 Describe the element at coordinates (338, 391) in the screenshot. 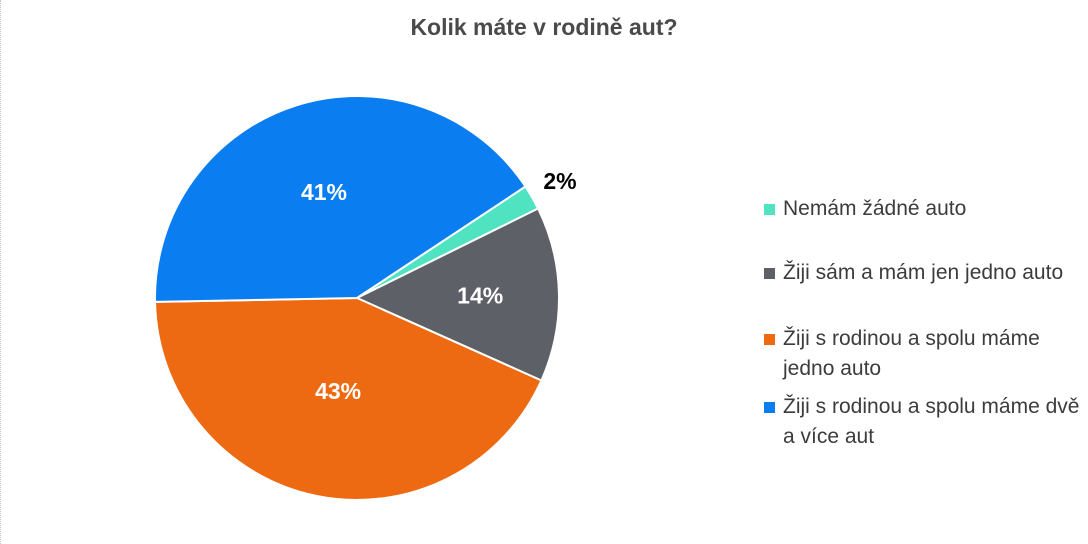

I see `data-label-family-one-car: 43%` at that location.